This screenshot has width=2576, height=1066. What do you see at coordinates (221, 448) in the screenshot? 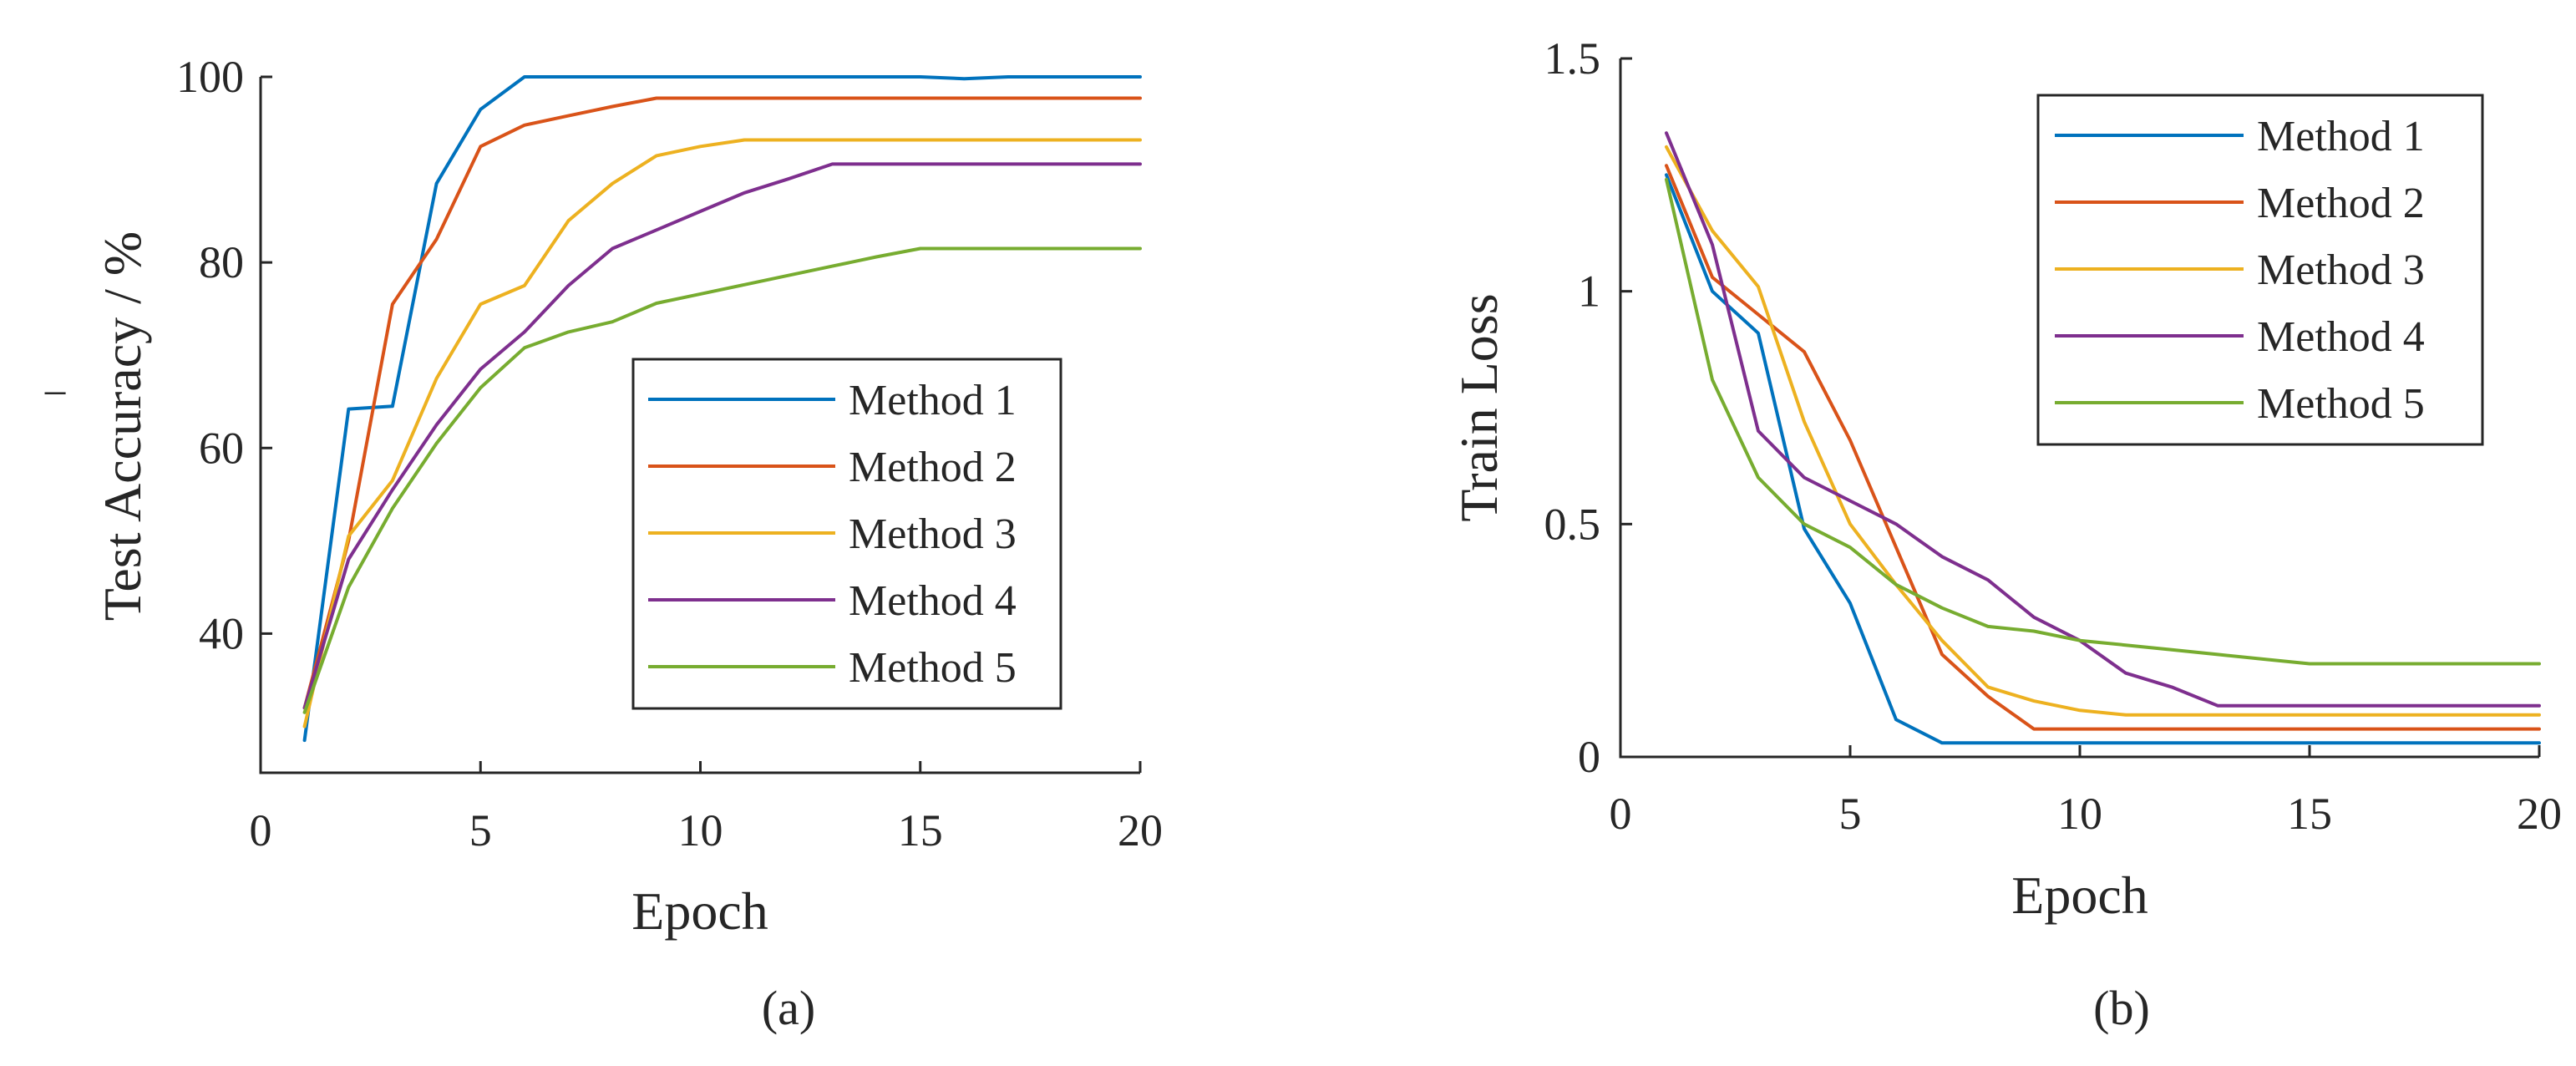
I see `panel-a-ytick-label: 60` at bounding box center [221, 448].